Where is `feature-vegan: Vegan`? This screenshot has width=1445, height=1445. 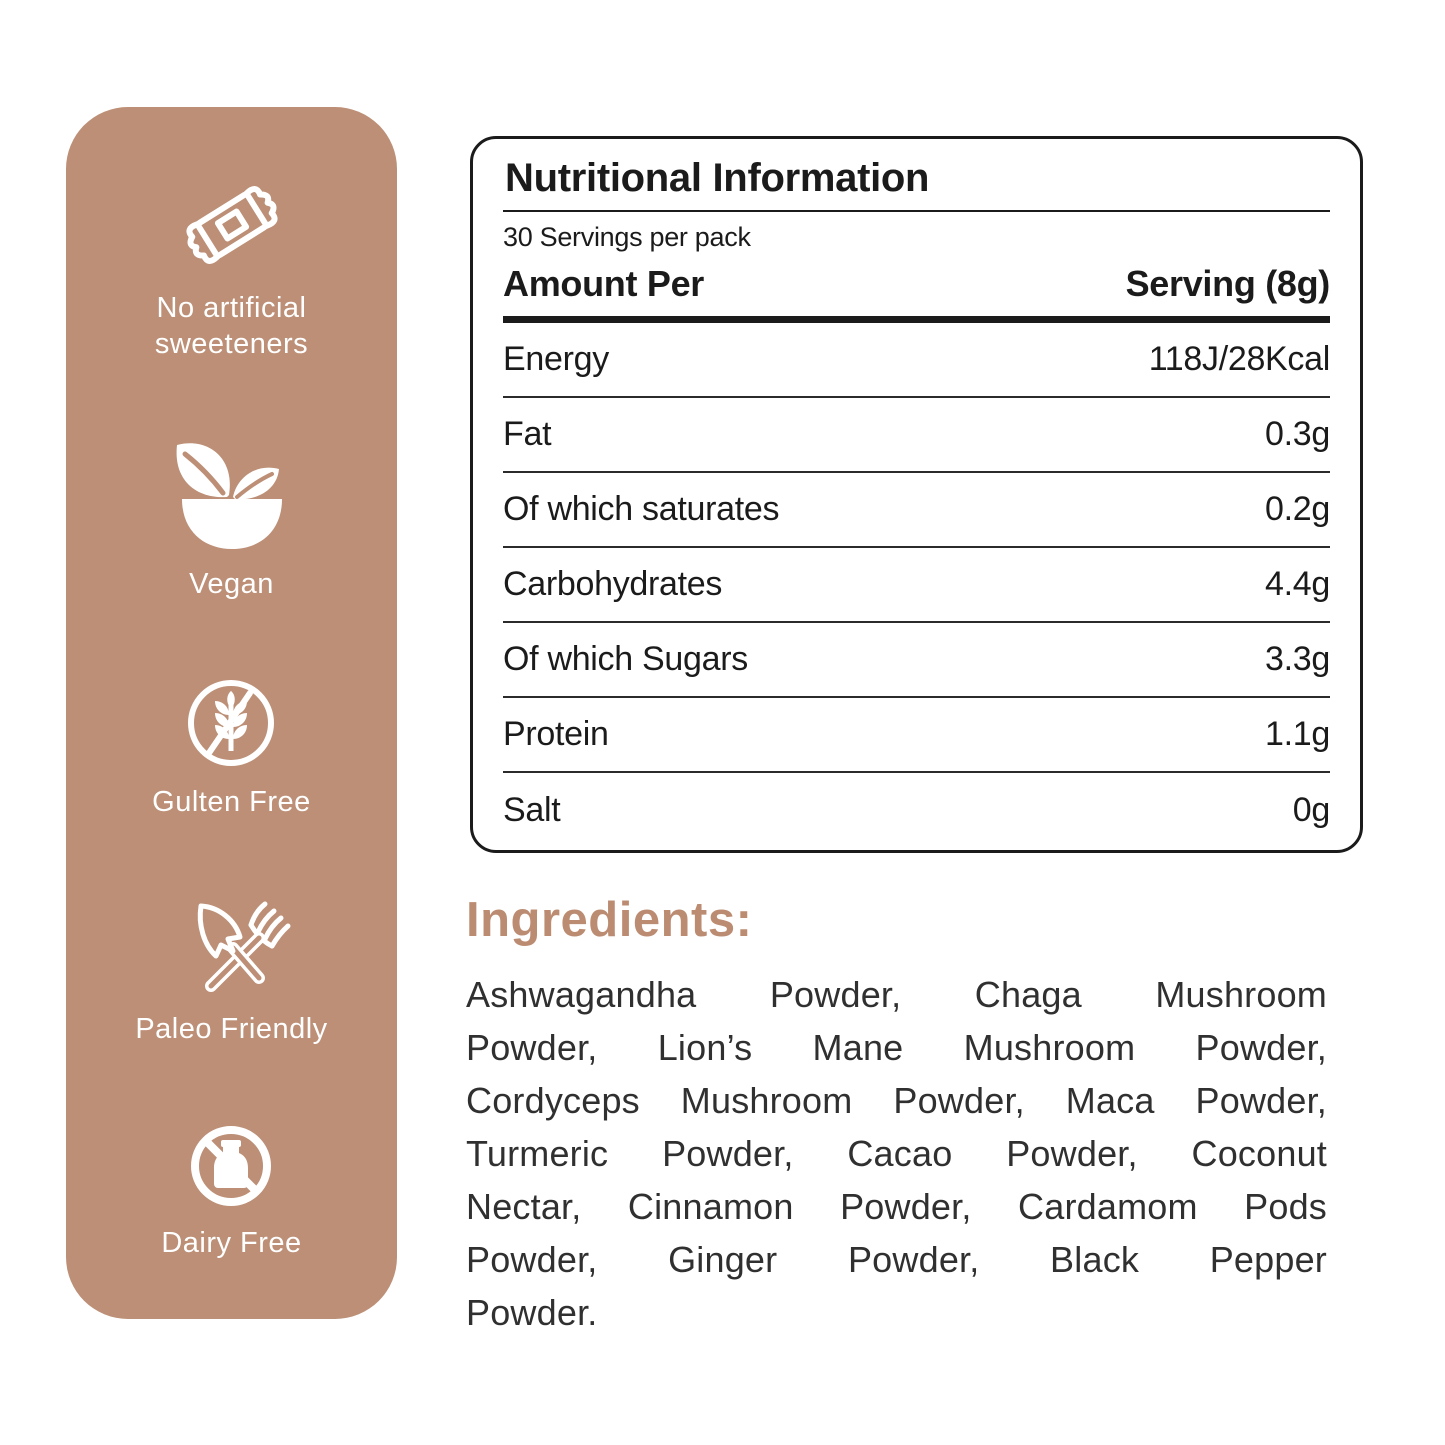
feature-vegan: Vegan is located at coordinates (232, 518).